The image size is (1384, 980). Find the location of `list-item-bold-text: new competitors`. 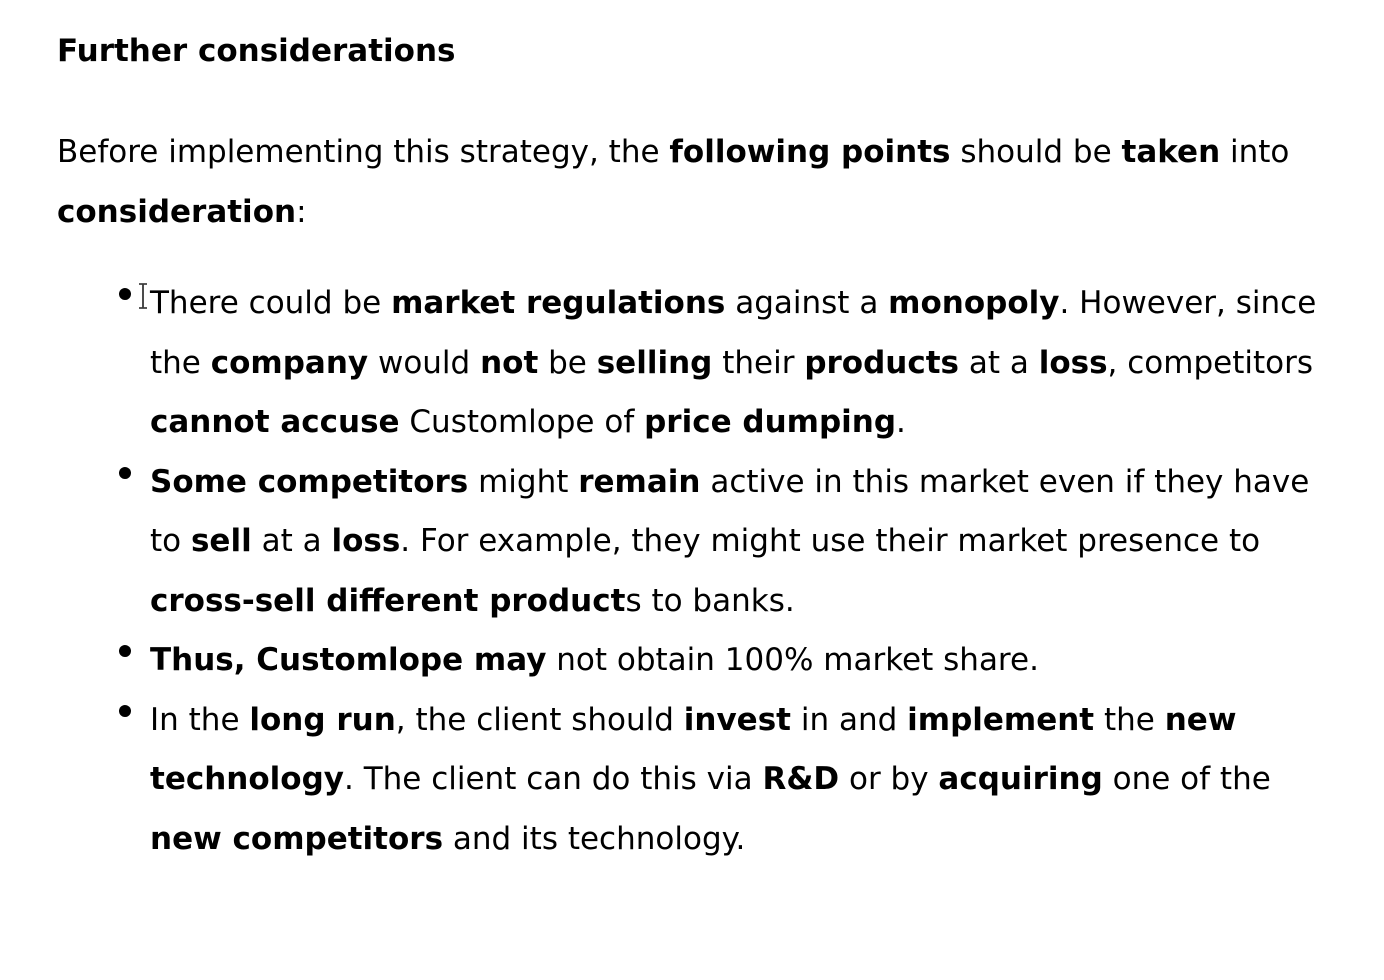

list-item-bold-text: new competitors is located at coordinates (297, 838).